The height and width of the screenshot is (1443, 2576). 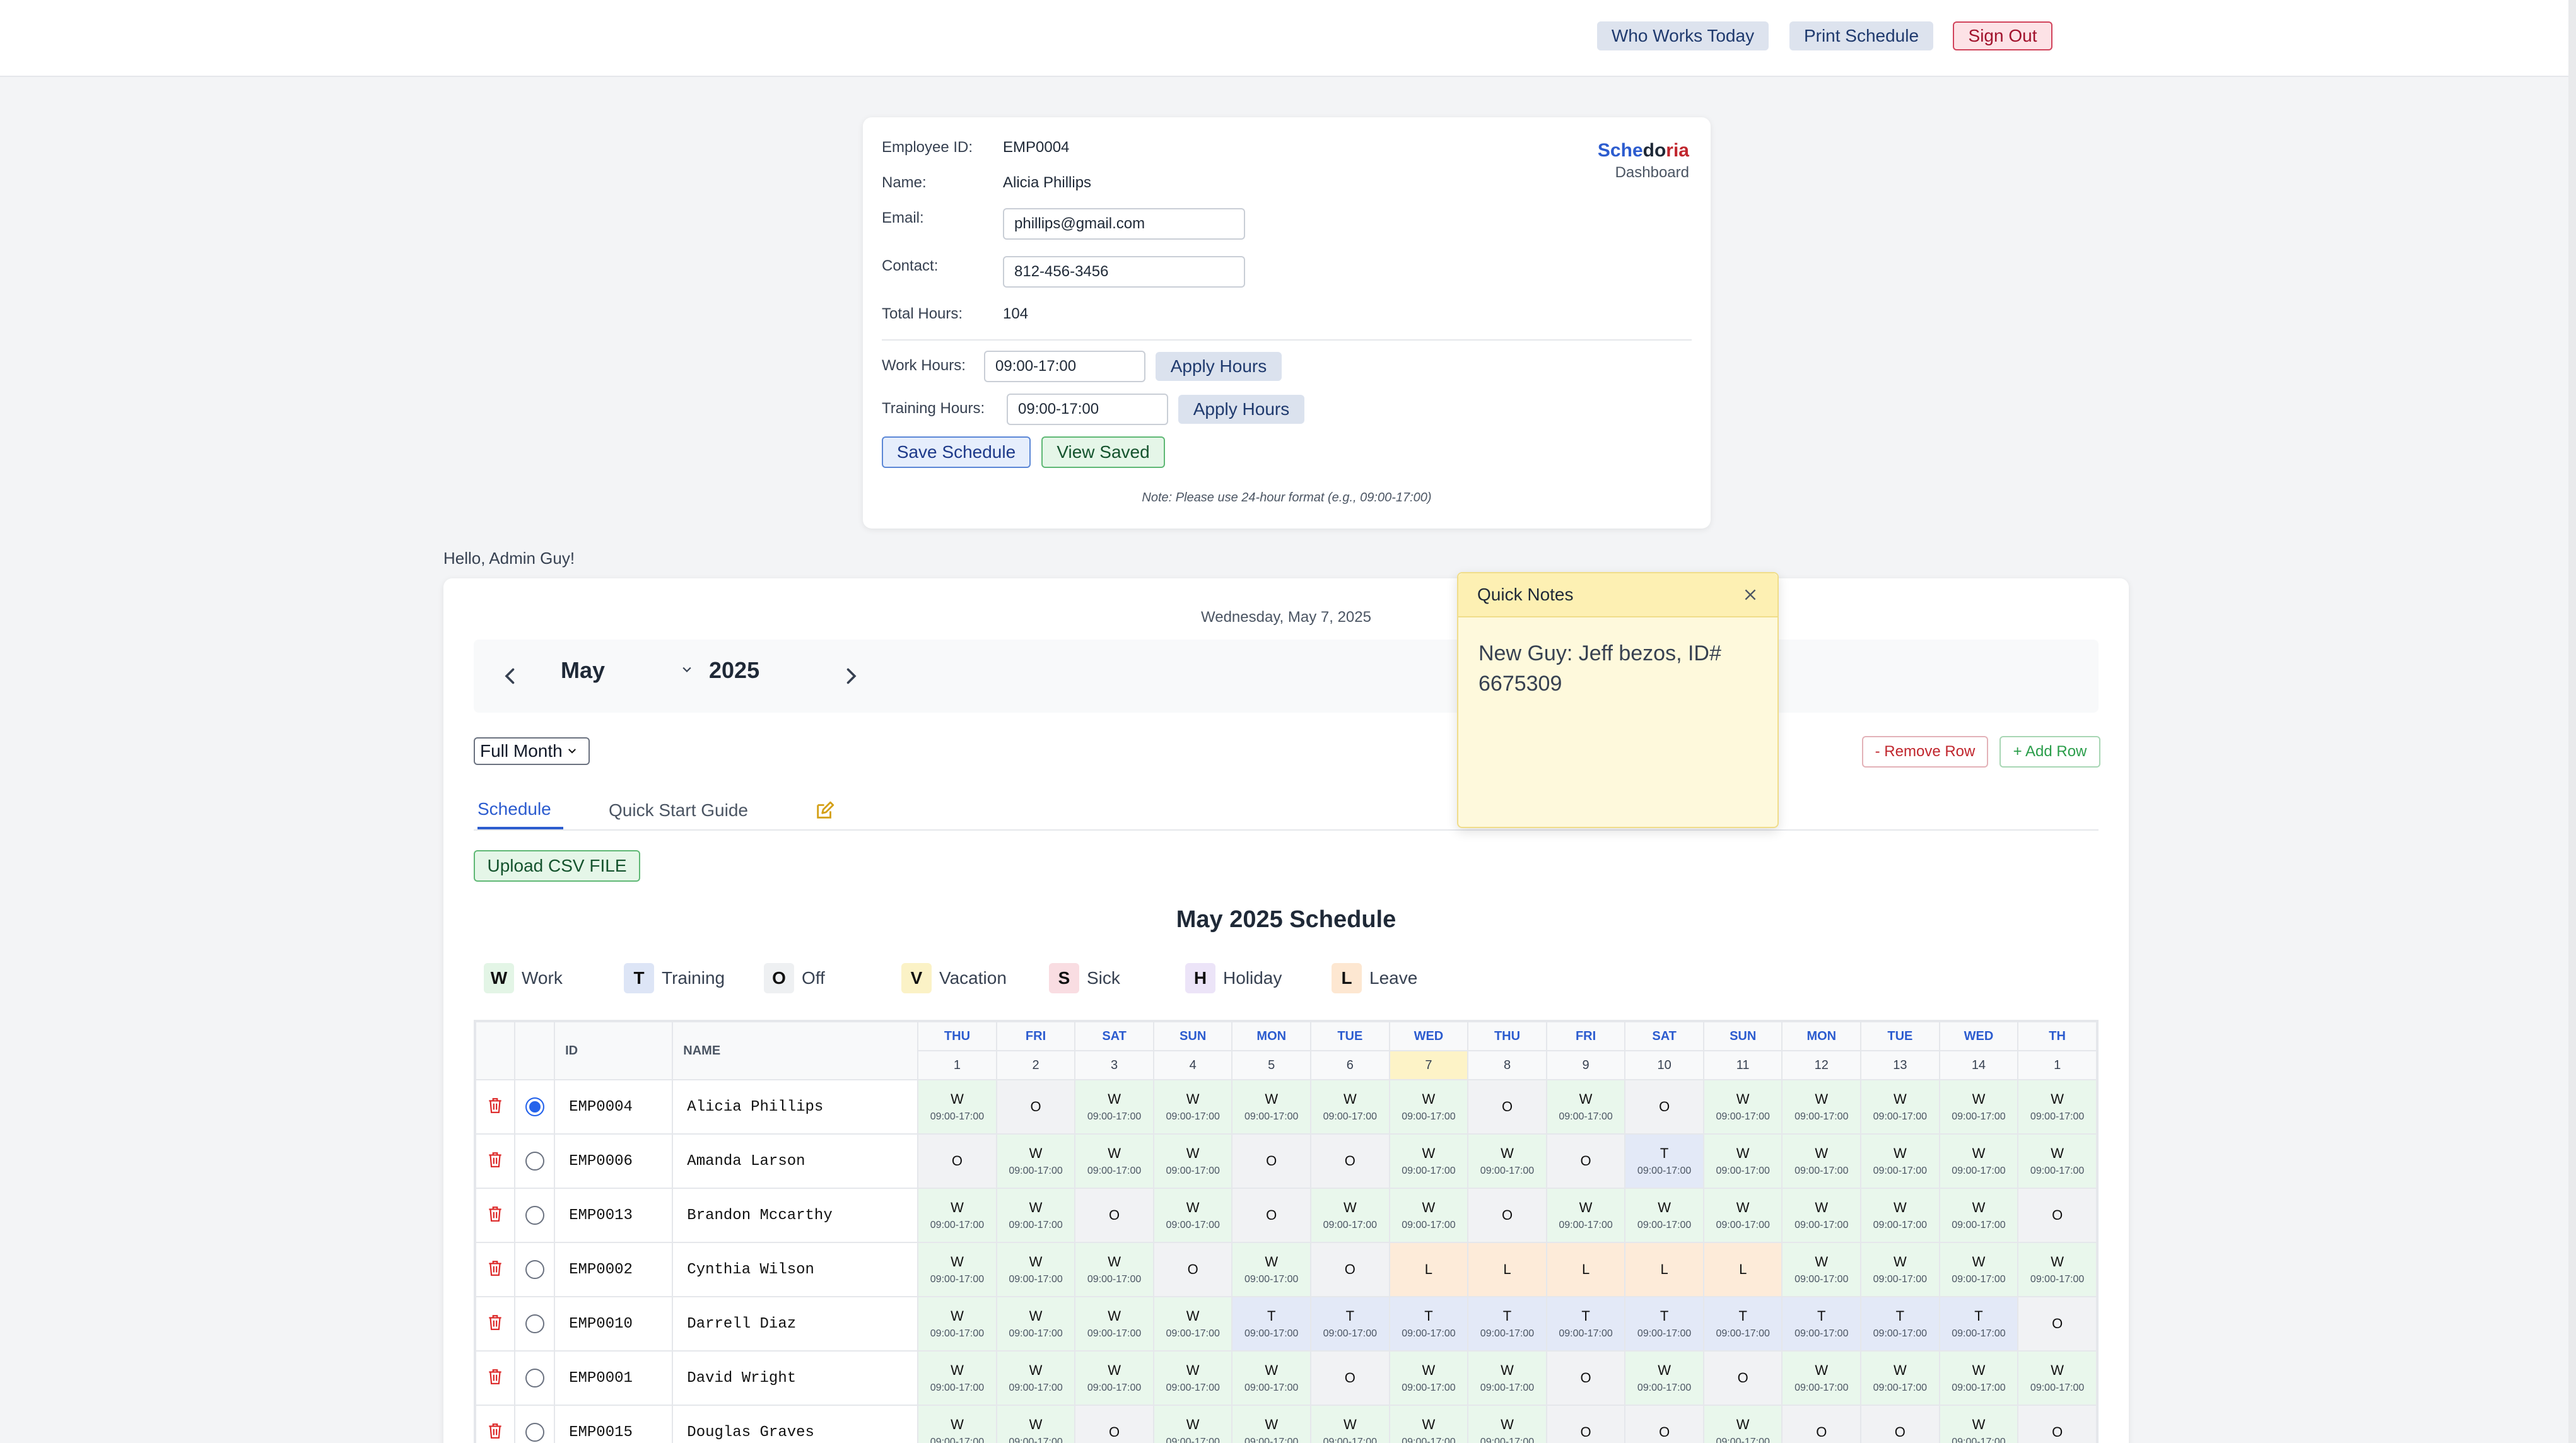 What do you see at coordinates (1219, 367) in the screenshot?
I see `apply-work-hours-button: Apply Hours` at bounding box center [1219, 367].